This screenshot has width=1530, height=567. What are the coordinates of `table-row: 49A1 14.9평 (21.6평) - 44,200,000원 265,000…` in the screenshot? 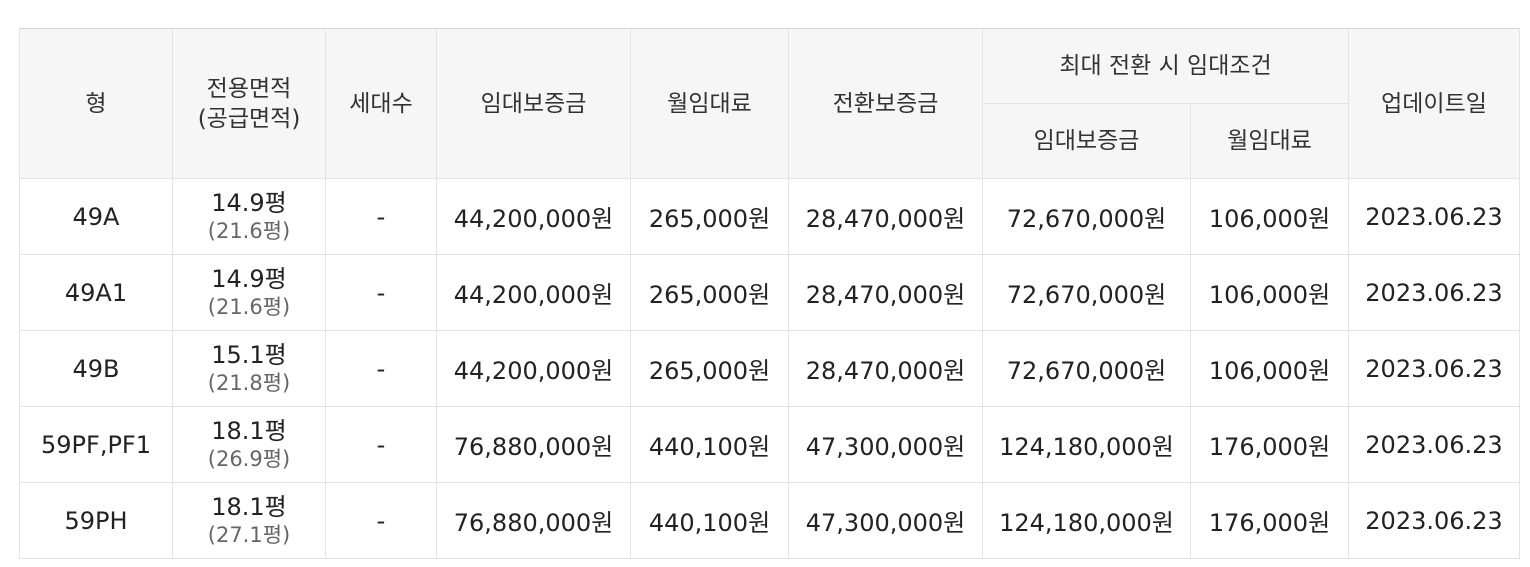 It's located at (769, 292).